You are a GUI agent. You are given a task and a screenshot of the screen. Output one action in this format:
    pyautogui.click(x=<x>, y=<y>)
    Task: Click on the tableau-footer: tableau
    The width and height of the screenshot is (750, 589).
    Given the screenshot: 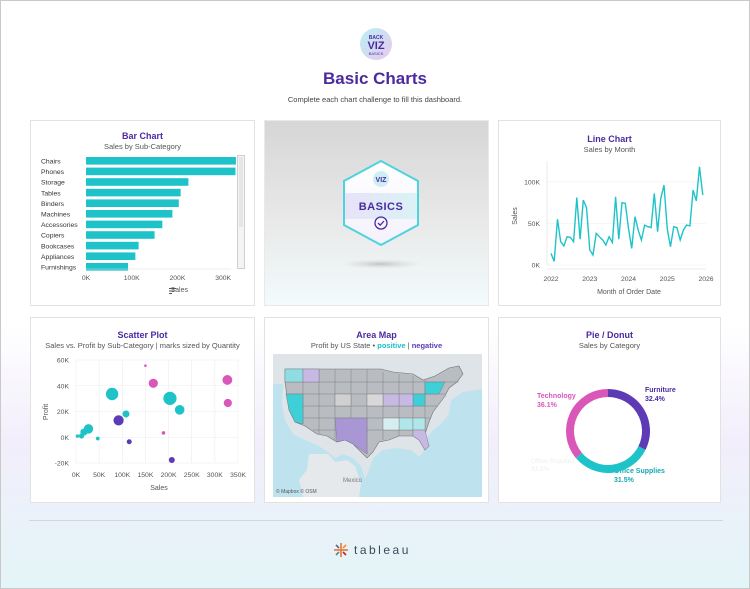 What is the action you would take?
    pyautogui.click(x=372, y=550)
    